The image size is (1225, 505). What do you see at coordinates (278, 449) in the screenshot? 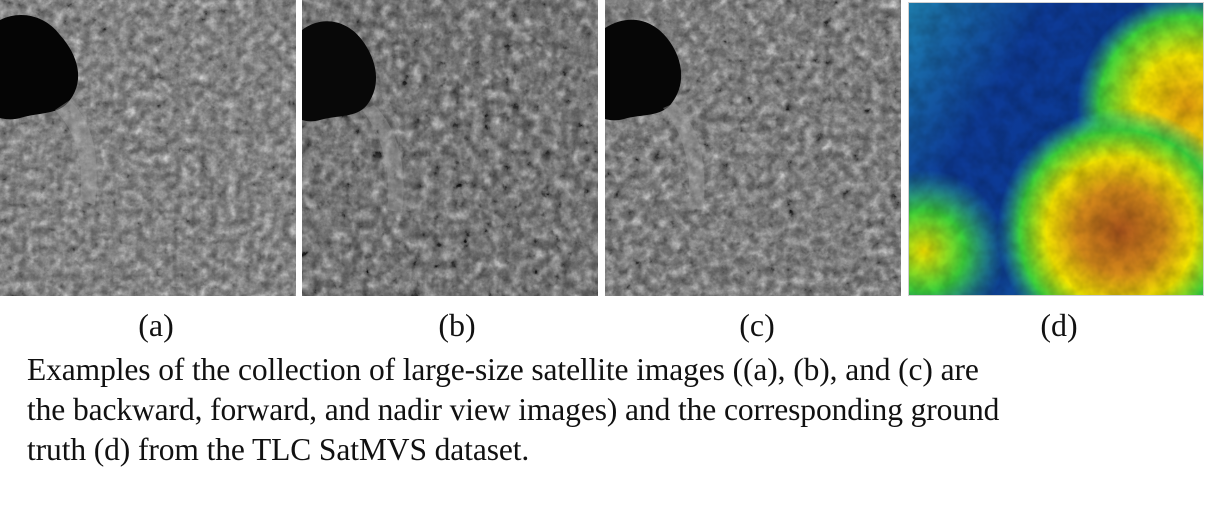
I see `caption-line: truth (d) from the TLC SatMVS dataset.` at bounding box center [278, 449].